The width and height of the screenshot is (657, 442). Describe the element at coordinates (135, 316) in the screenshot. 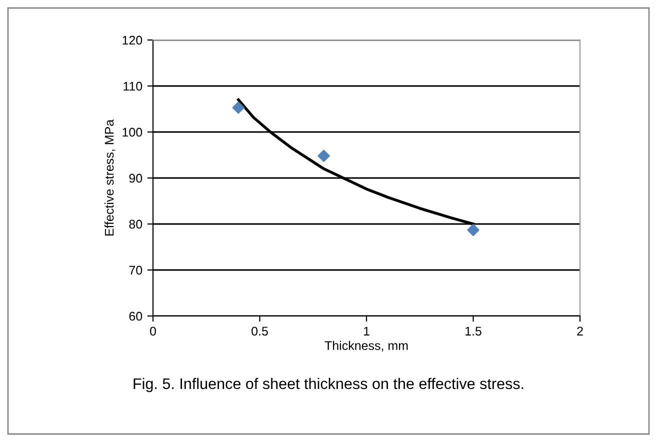

I see `y-tick-label: 60` at that location.